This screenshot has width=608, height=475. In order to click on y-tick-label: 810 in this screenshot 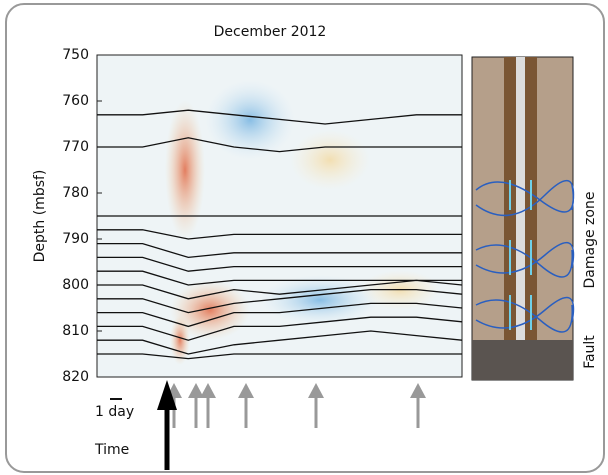, I will do `click(75, 331)`.